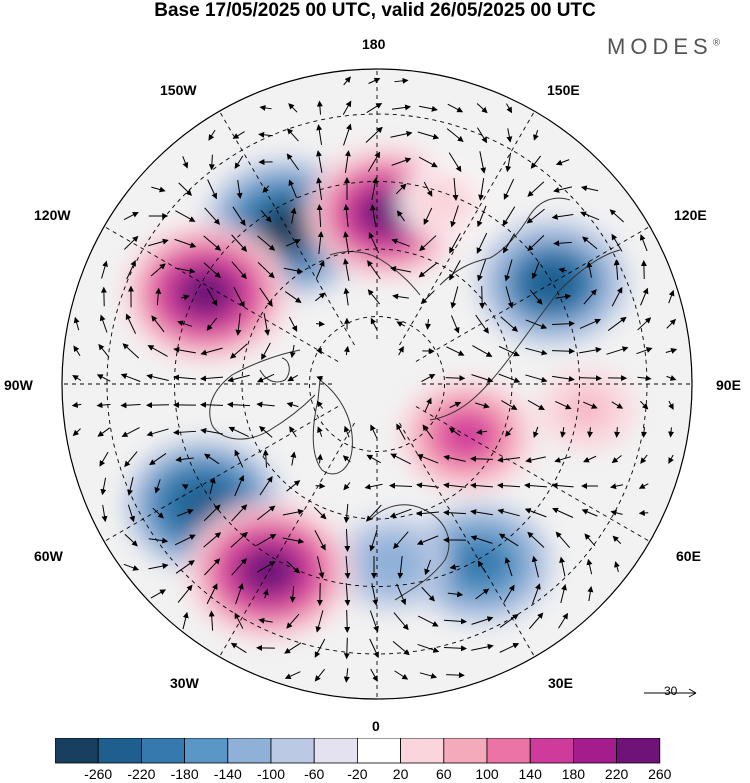  Describe the element at coordinates (663, 47) in the screenshot. I see `modes-logo: MODES®` at that location.